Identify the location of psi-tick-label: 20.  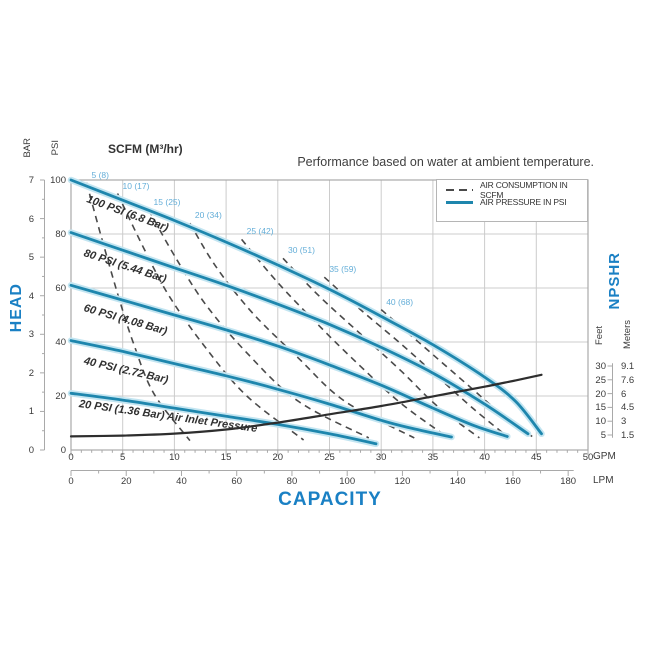
(60, 396).